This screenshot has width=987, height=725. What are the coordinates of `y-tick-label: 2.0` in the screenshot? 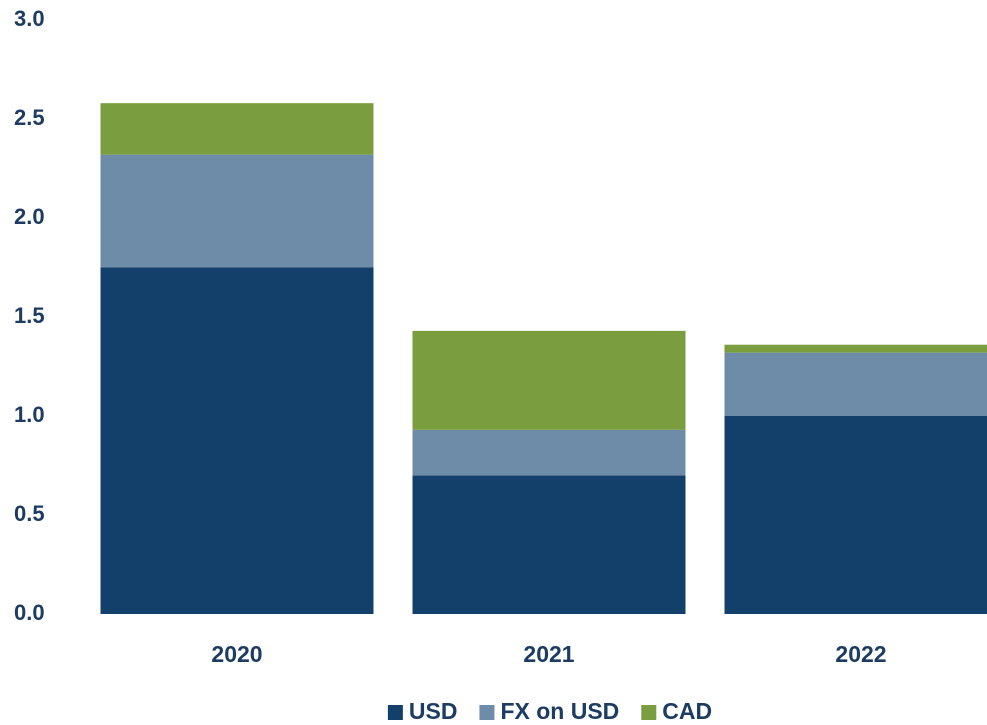 It's located at (29, 216).